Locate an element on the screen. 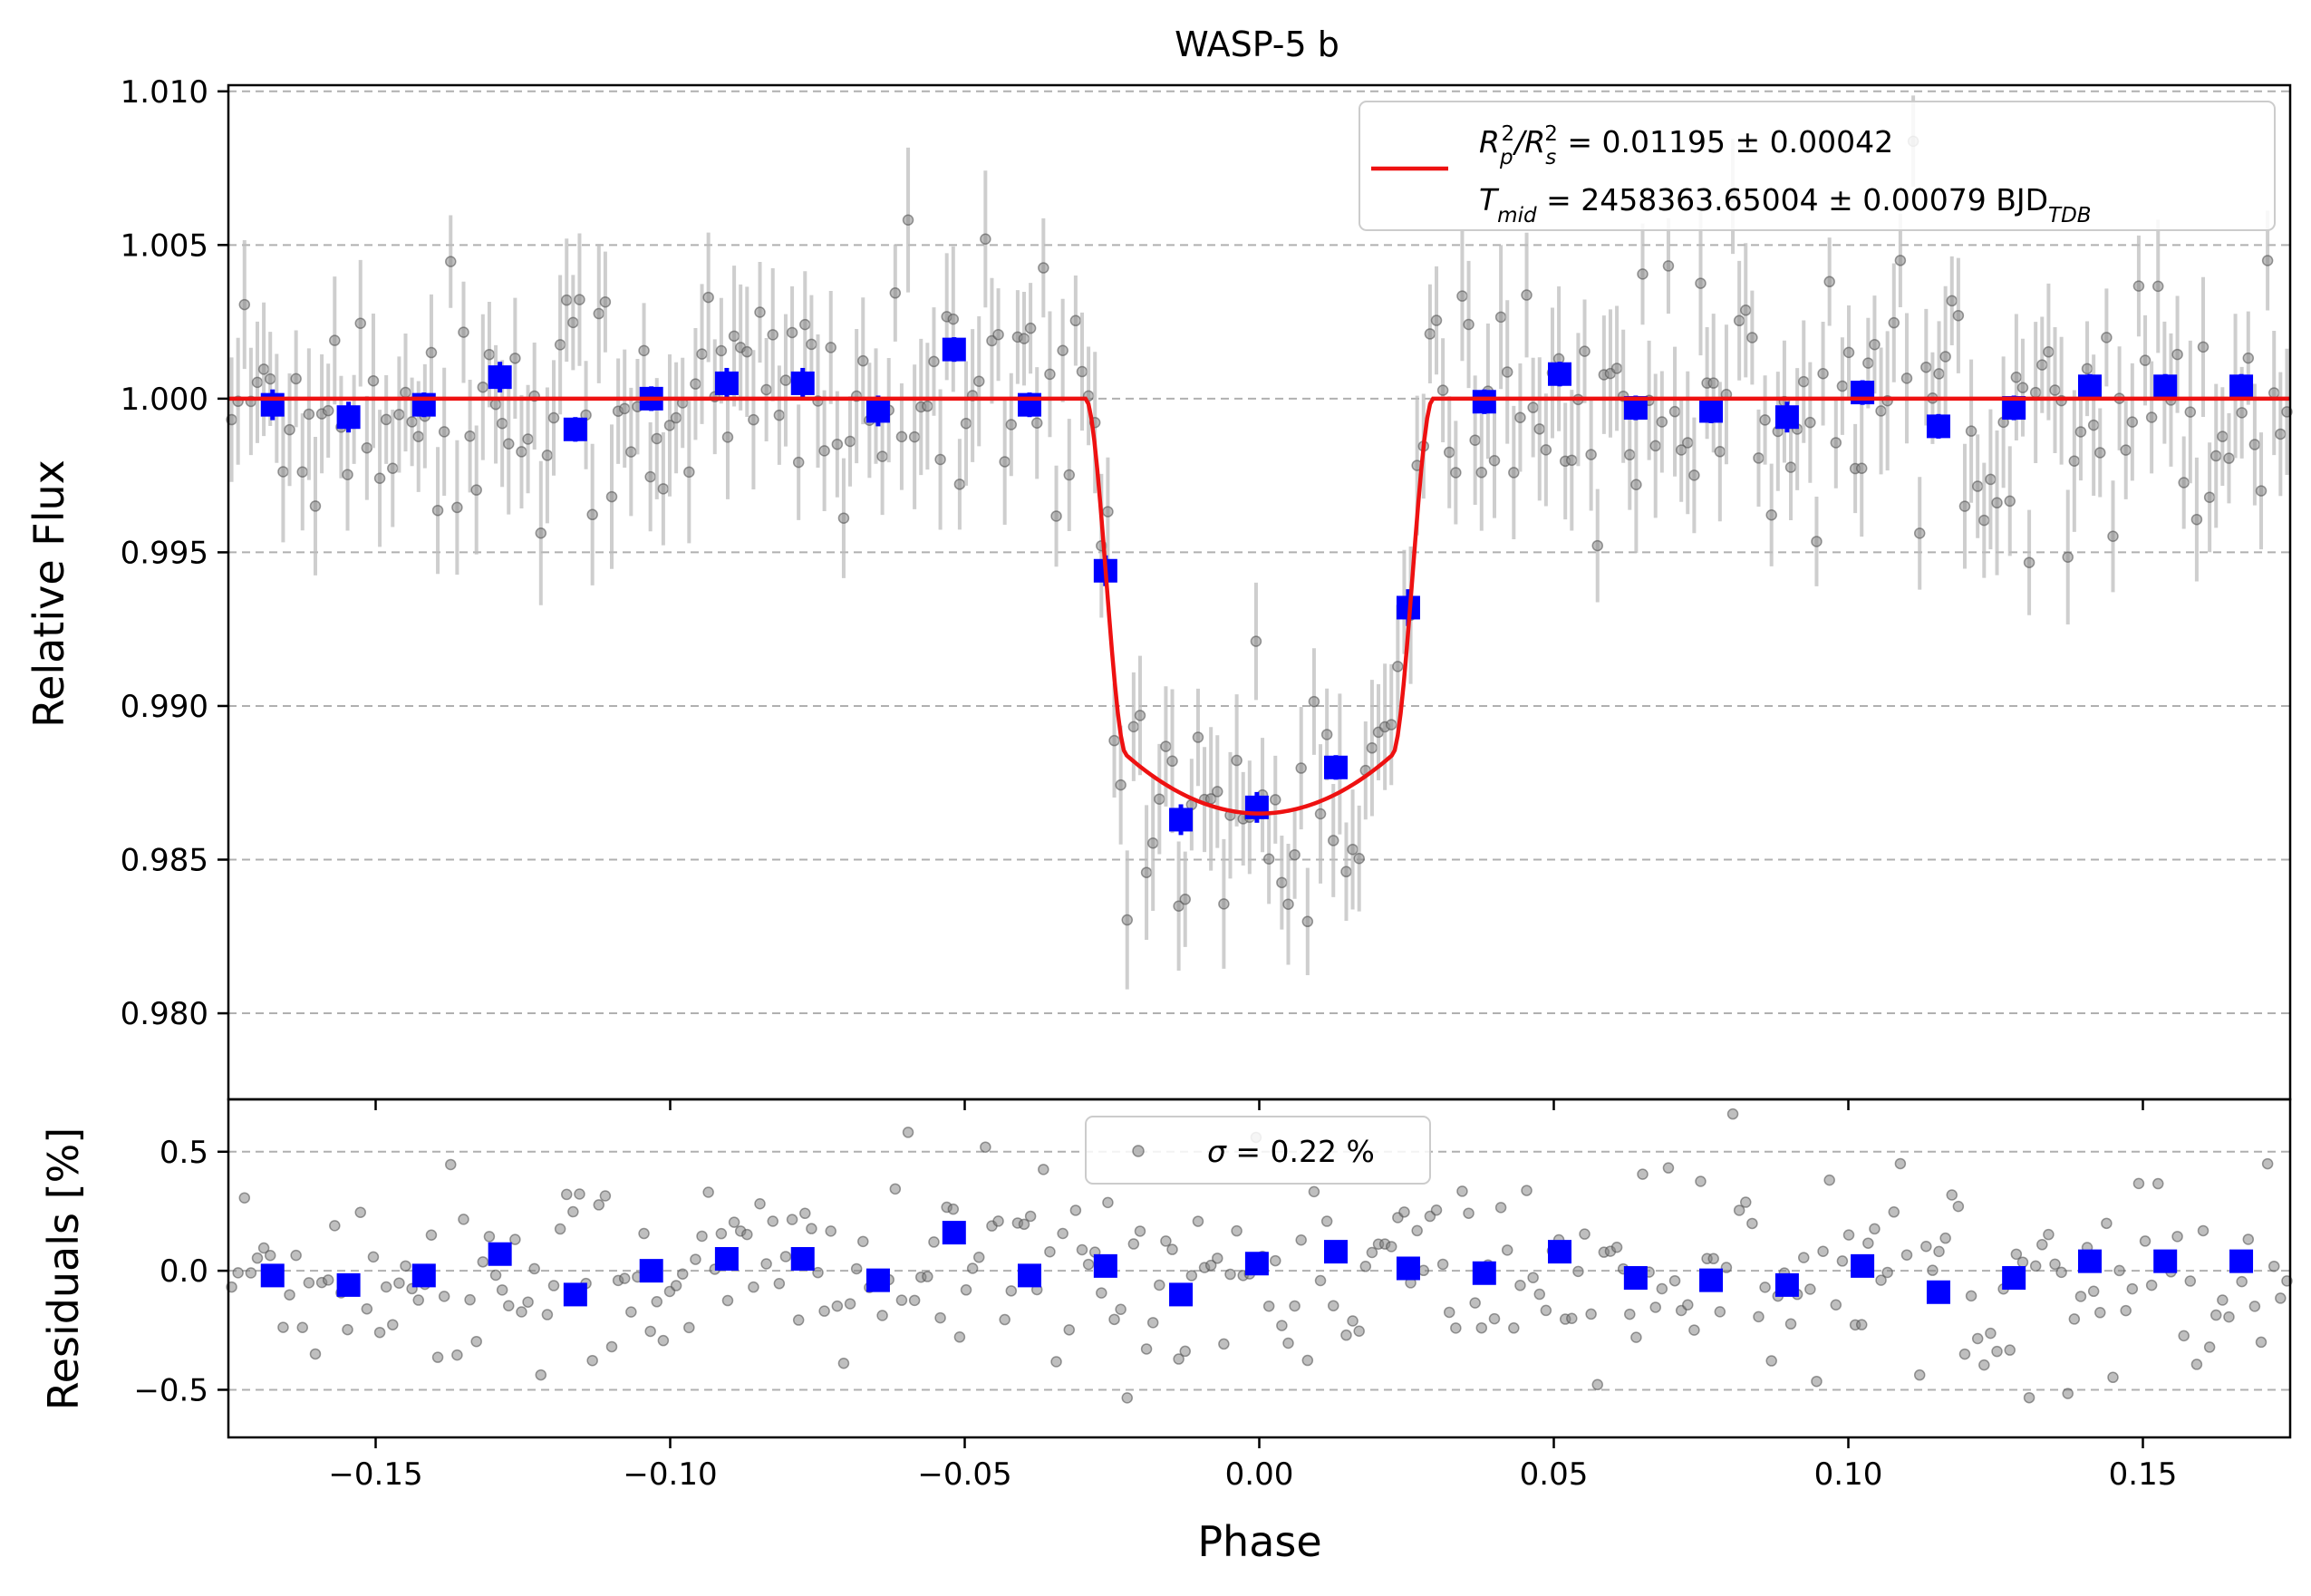 The height and width of the screenshot is (1596, 2311). main-ytick-label-6: 0.980 is located at coordinates (164, 1014).